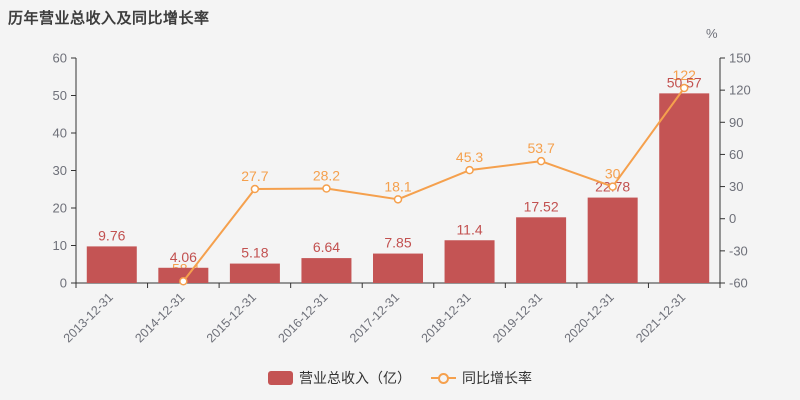 The width and height of the screenshot is (800, 400). Describe the element at coordinates (60, 58) in the screenshot. I see `left-axis-tick-label: 60` at that location.